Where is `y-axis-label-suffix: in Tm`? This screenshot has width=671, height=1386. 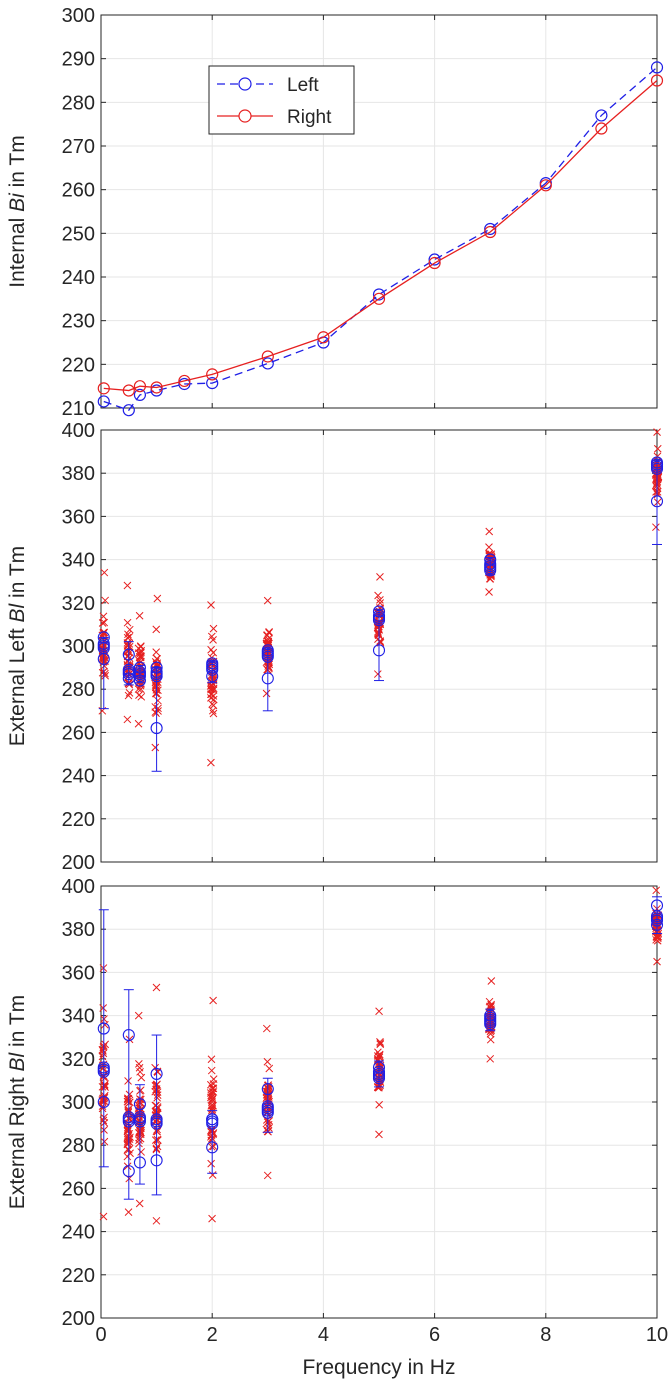
y-axis-label-suffix: in Tm is located at coordinates (17, 1024).